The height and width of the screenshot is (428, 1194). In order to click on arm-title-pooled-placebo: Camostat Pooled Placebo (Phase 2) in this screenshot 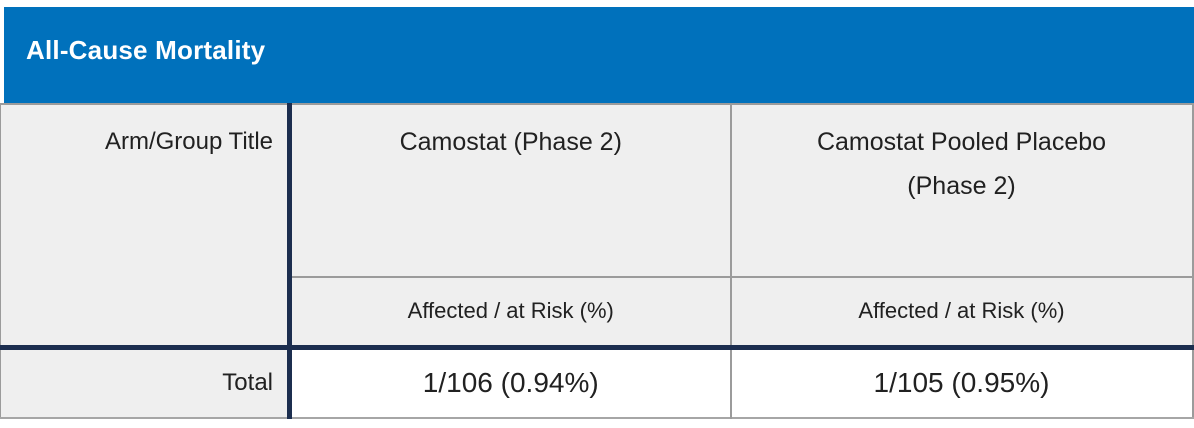, I will do `click(961, 164)`.